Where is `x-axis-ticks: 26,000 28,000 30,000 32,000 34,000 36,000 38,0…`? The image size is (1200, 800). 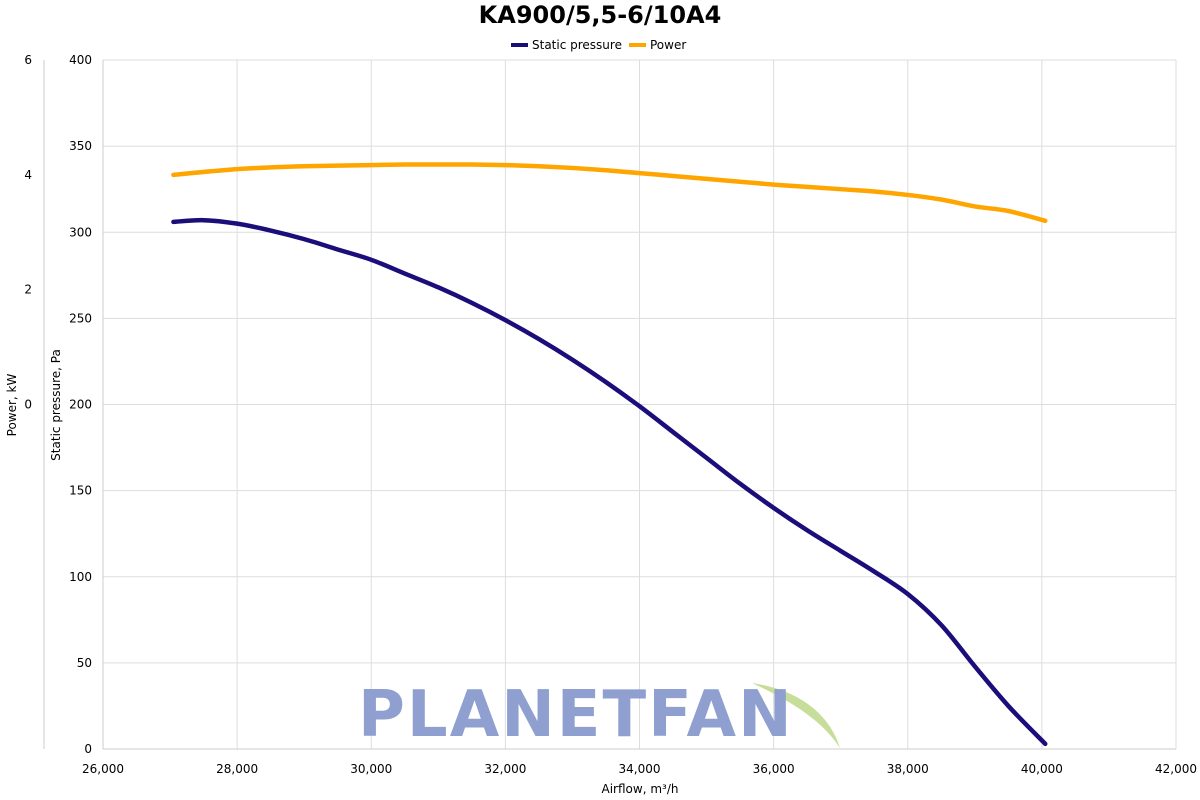
x-axis-ticks: 26,000 28,000 30,000 32,000 34,000 36,000 38,0… is located at coordinates (639, 769).